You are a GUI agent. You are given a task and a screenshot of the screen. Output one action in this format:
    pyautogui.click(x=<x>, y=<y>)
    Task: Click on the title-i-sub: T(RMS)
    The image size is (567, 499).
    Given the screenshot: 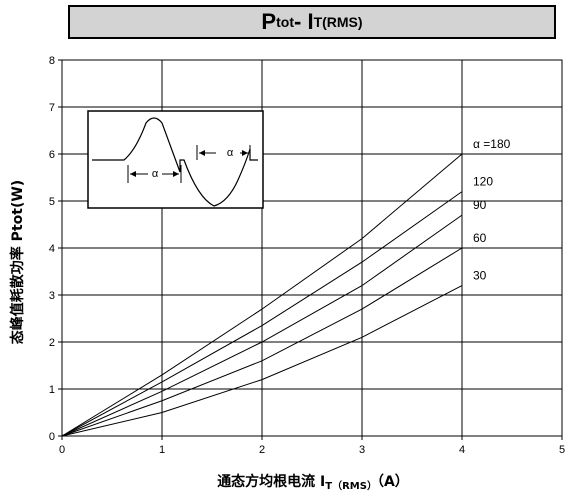 What is the action you would take?
    pyautogui.click(x=338, y=22)
    